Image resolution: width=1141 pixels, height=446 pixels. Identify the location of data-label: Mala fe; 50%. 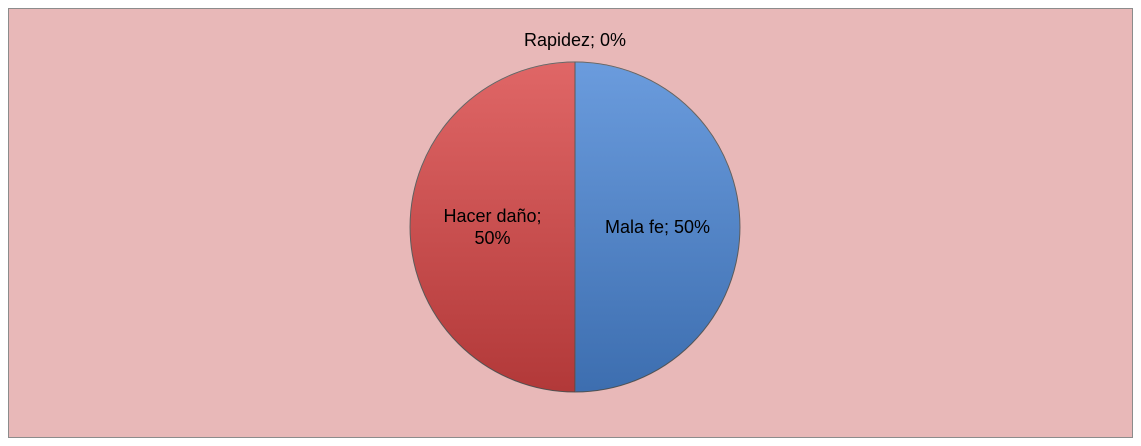
(657, 227).